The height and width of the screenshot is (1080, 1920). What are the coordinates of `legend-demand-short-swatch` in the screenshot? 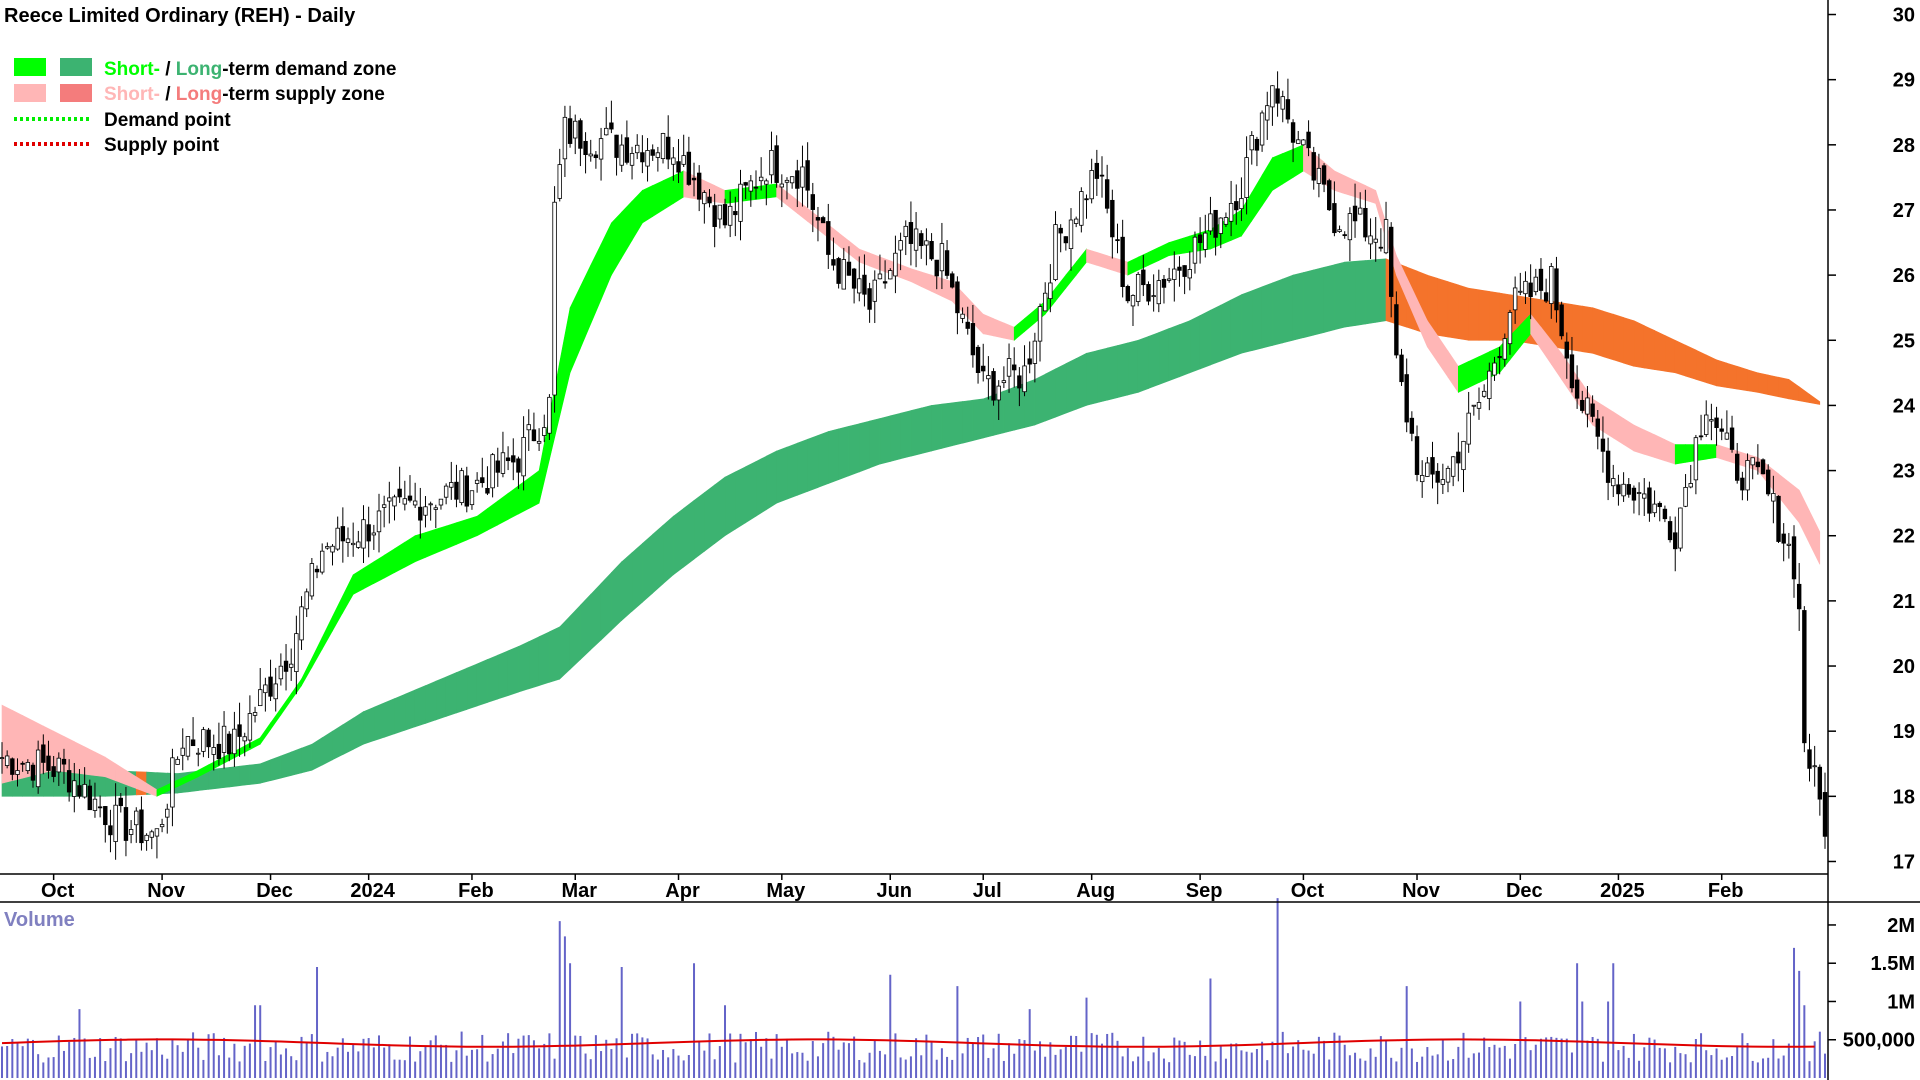 It's located at (30, 67).